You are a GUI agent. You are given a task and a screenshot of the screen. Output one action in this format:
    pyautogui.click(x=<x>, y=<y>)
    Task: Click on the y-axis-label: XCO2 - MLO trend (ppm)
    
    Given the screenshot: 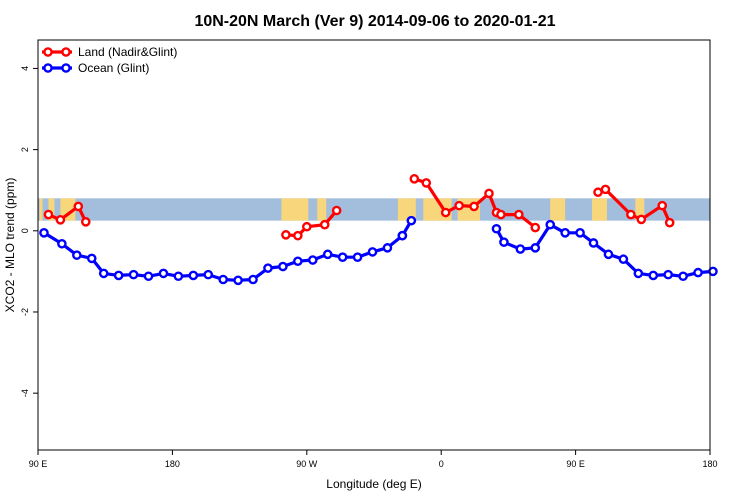 What is the action you would take?
    pyautogui.click(x=10, y=245)
    